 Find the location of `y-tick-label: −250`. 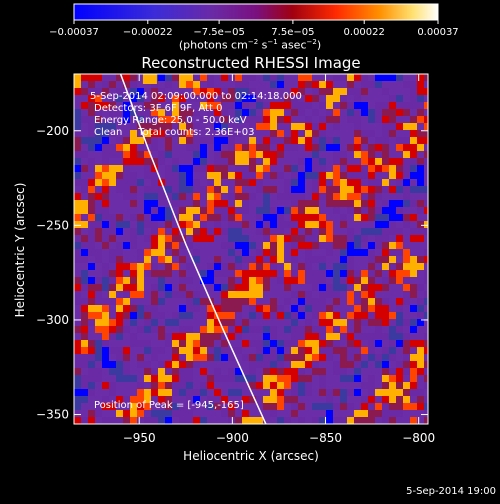

y-tick-label: −250 is located at coordinates (52, 225).